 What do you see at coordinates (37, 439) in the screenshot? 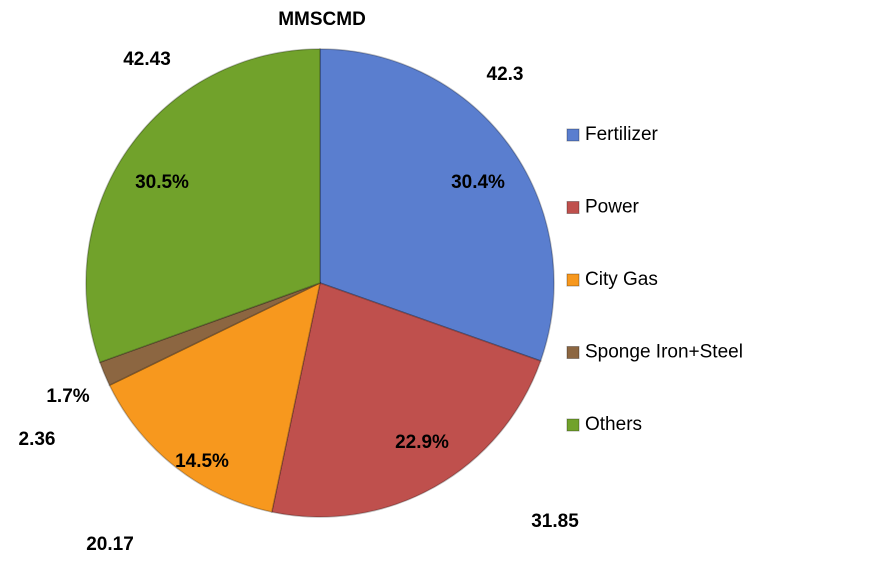
I see `value-label: 2.36` at bounding box center [37, 439].